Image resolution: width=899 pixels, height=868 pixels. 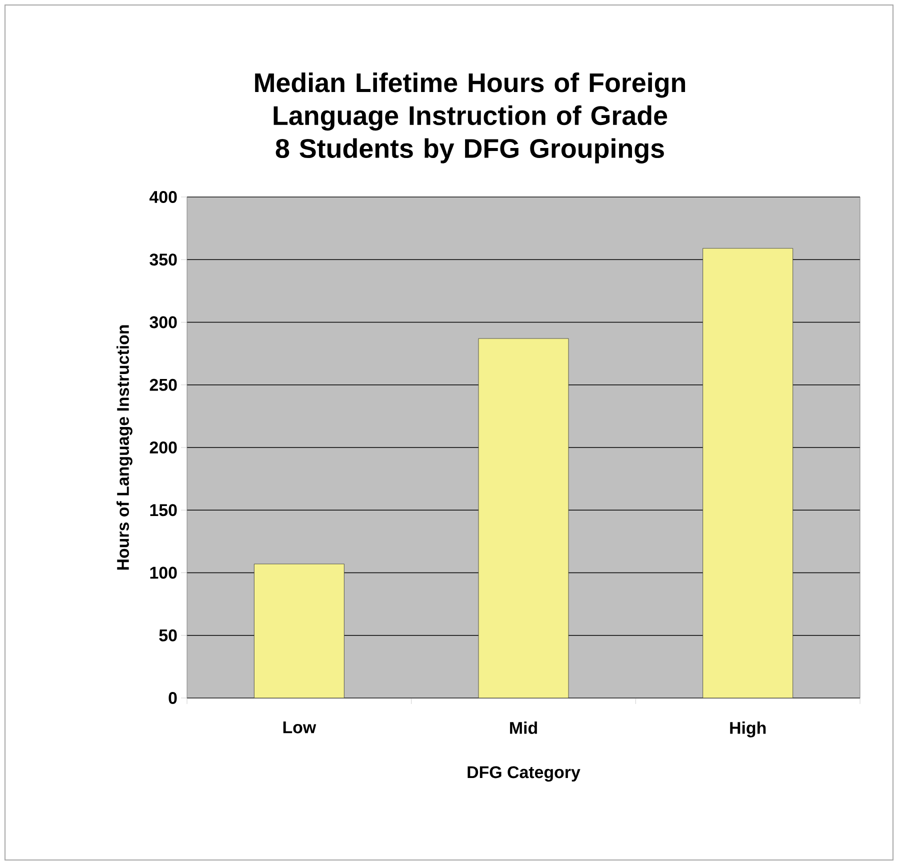 What do you see at coordinates (299, 728) in the screenshot?
I see `x-tick-label: Low` at bounding box center [299, 728].